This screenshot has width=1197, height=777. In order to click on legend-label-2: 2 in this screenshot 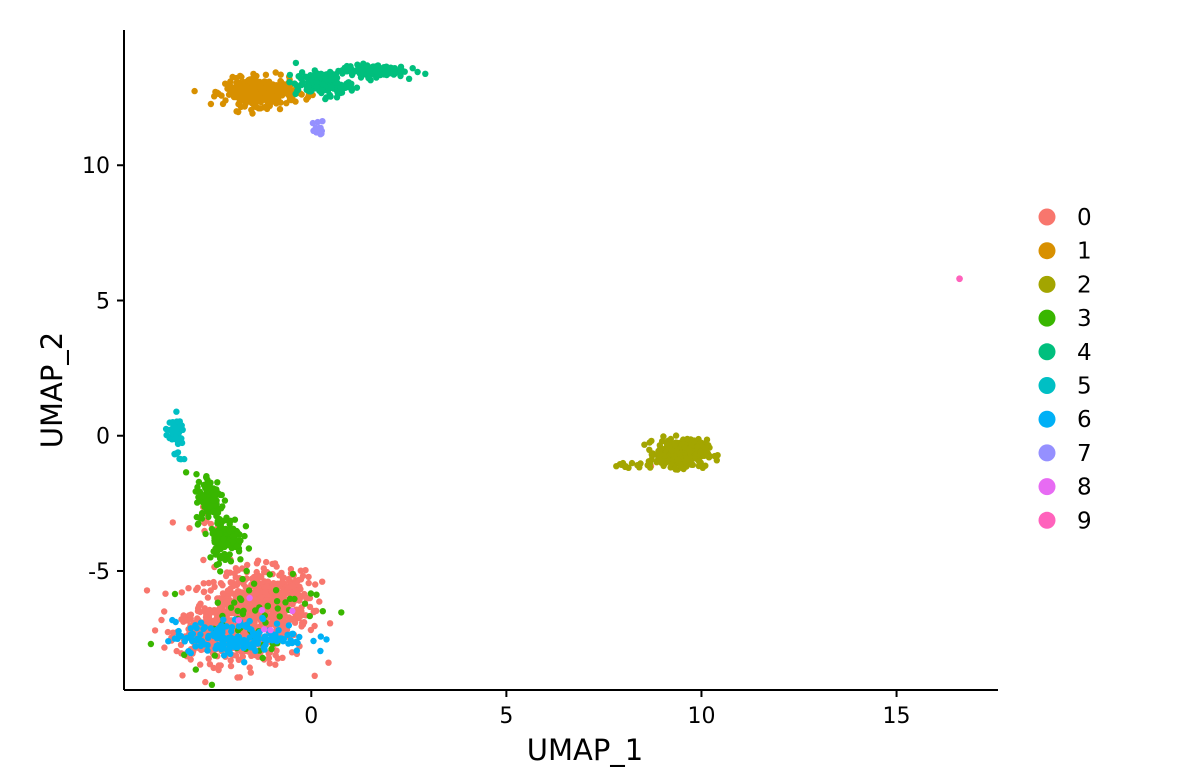, I will do `click(1084, 285)`.